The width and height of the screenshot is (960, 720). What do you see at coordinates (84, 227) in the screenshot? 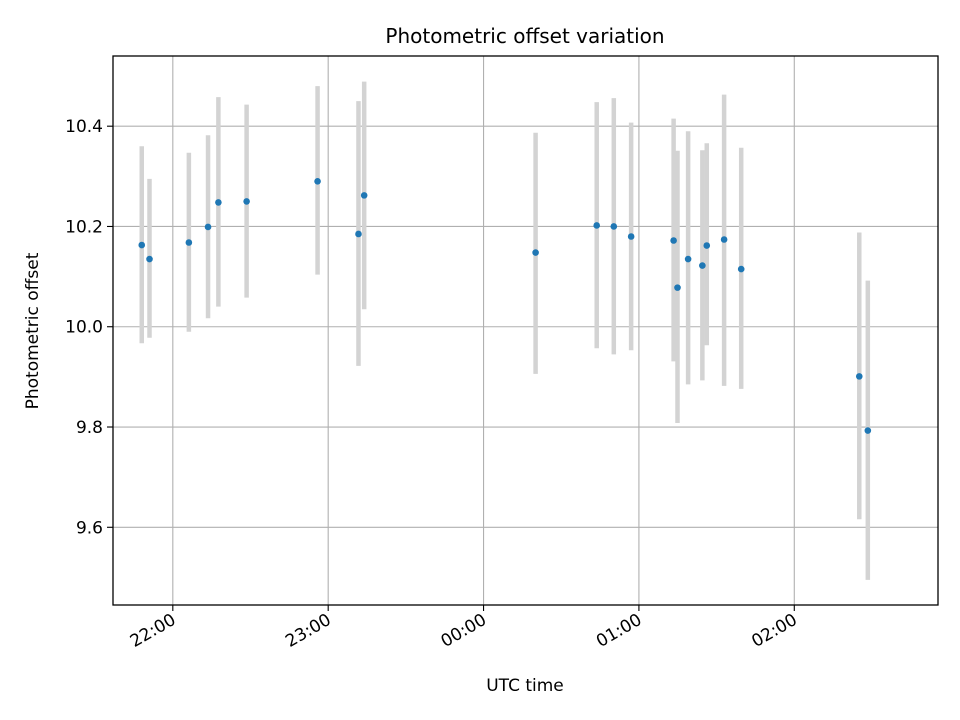
I see `y-tick-label: 10.2` at bounding box center [84, 227].